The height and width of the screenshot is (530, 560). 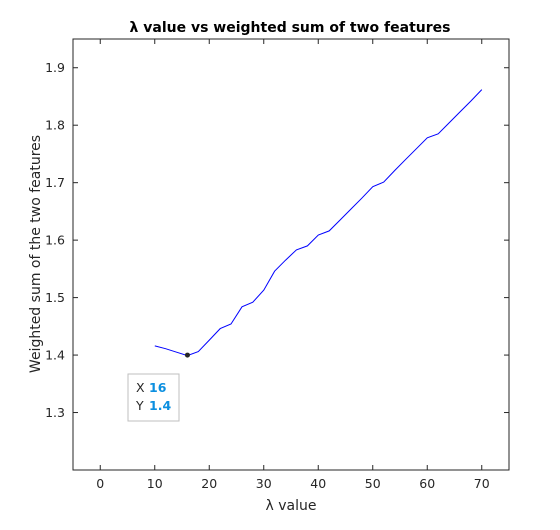 What do you see at coordinates (187, 355) in the screenshot?
I see `datatip-marker` at bounding box center [187, 355].